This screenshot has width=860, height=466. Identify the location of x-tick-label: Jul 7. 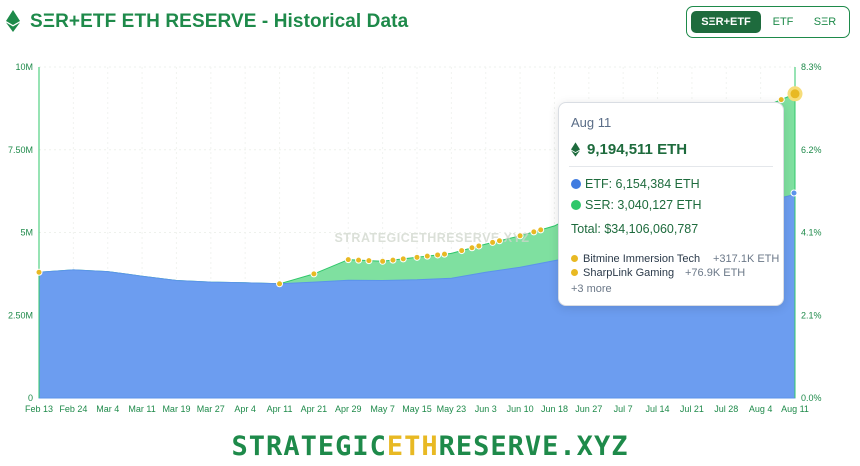
(623, 409).